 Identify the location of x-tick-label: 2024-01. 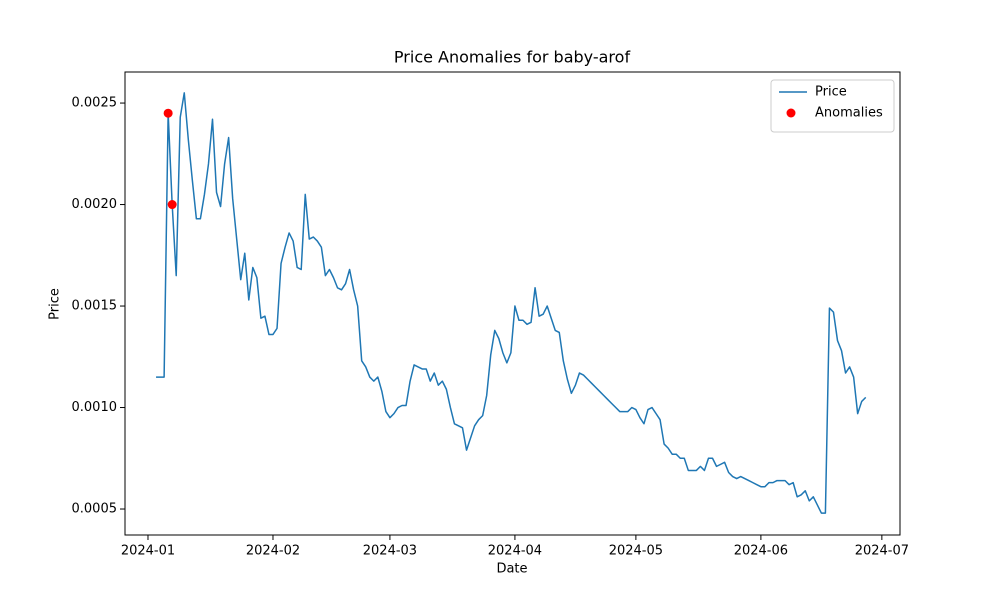
(148, 551).